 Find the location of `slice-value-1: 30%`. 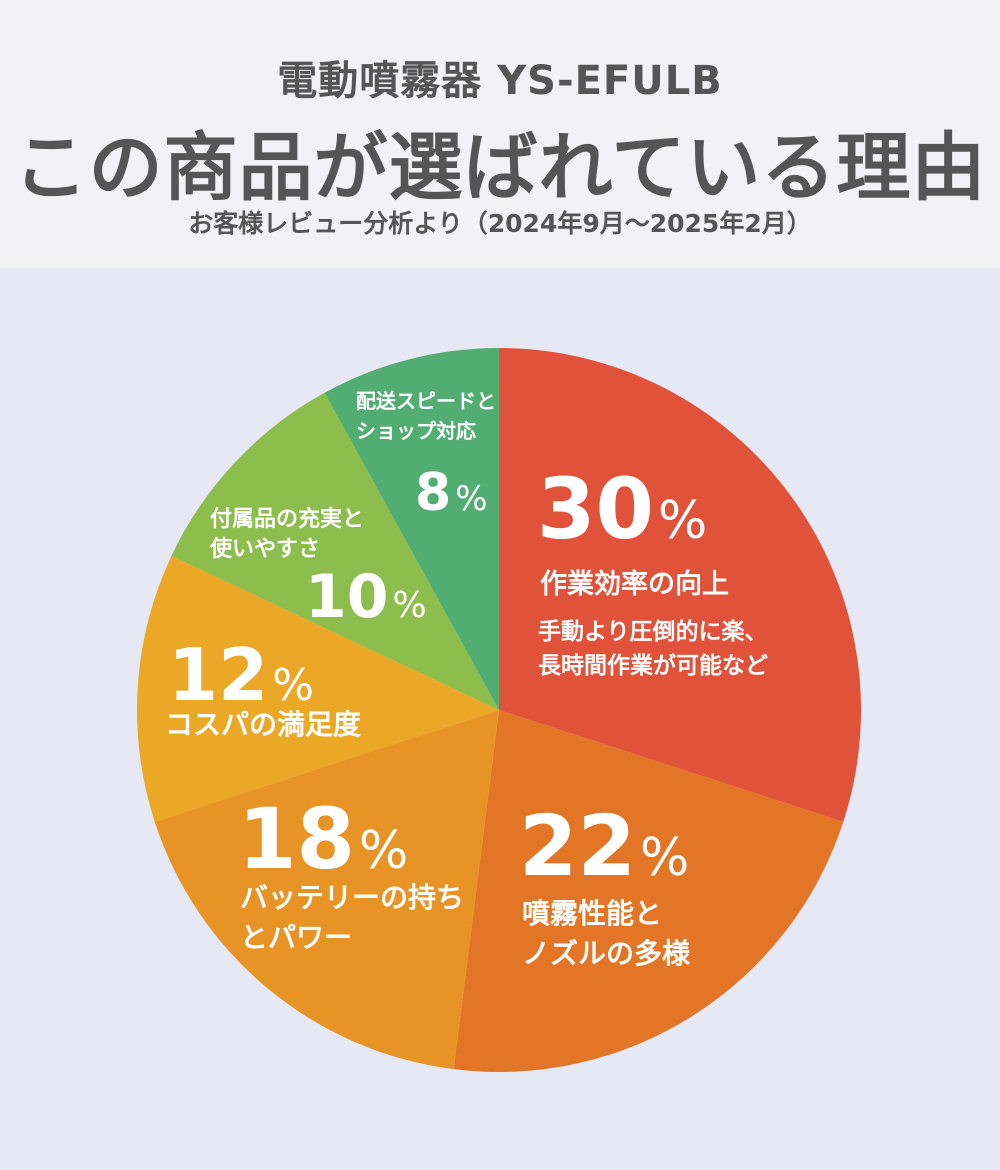

slice-value-1: 30% is located at coordinates (622, 509).